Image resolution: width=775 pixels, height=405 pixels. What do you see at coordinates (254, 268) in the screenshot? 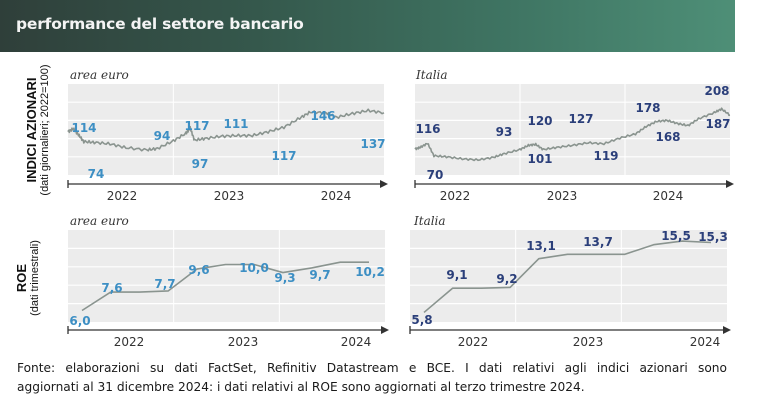
I see `svg-text: 10,0` at bounding box center [254, 268].